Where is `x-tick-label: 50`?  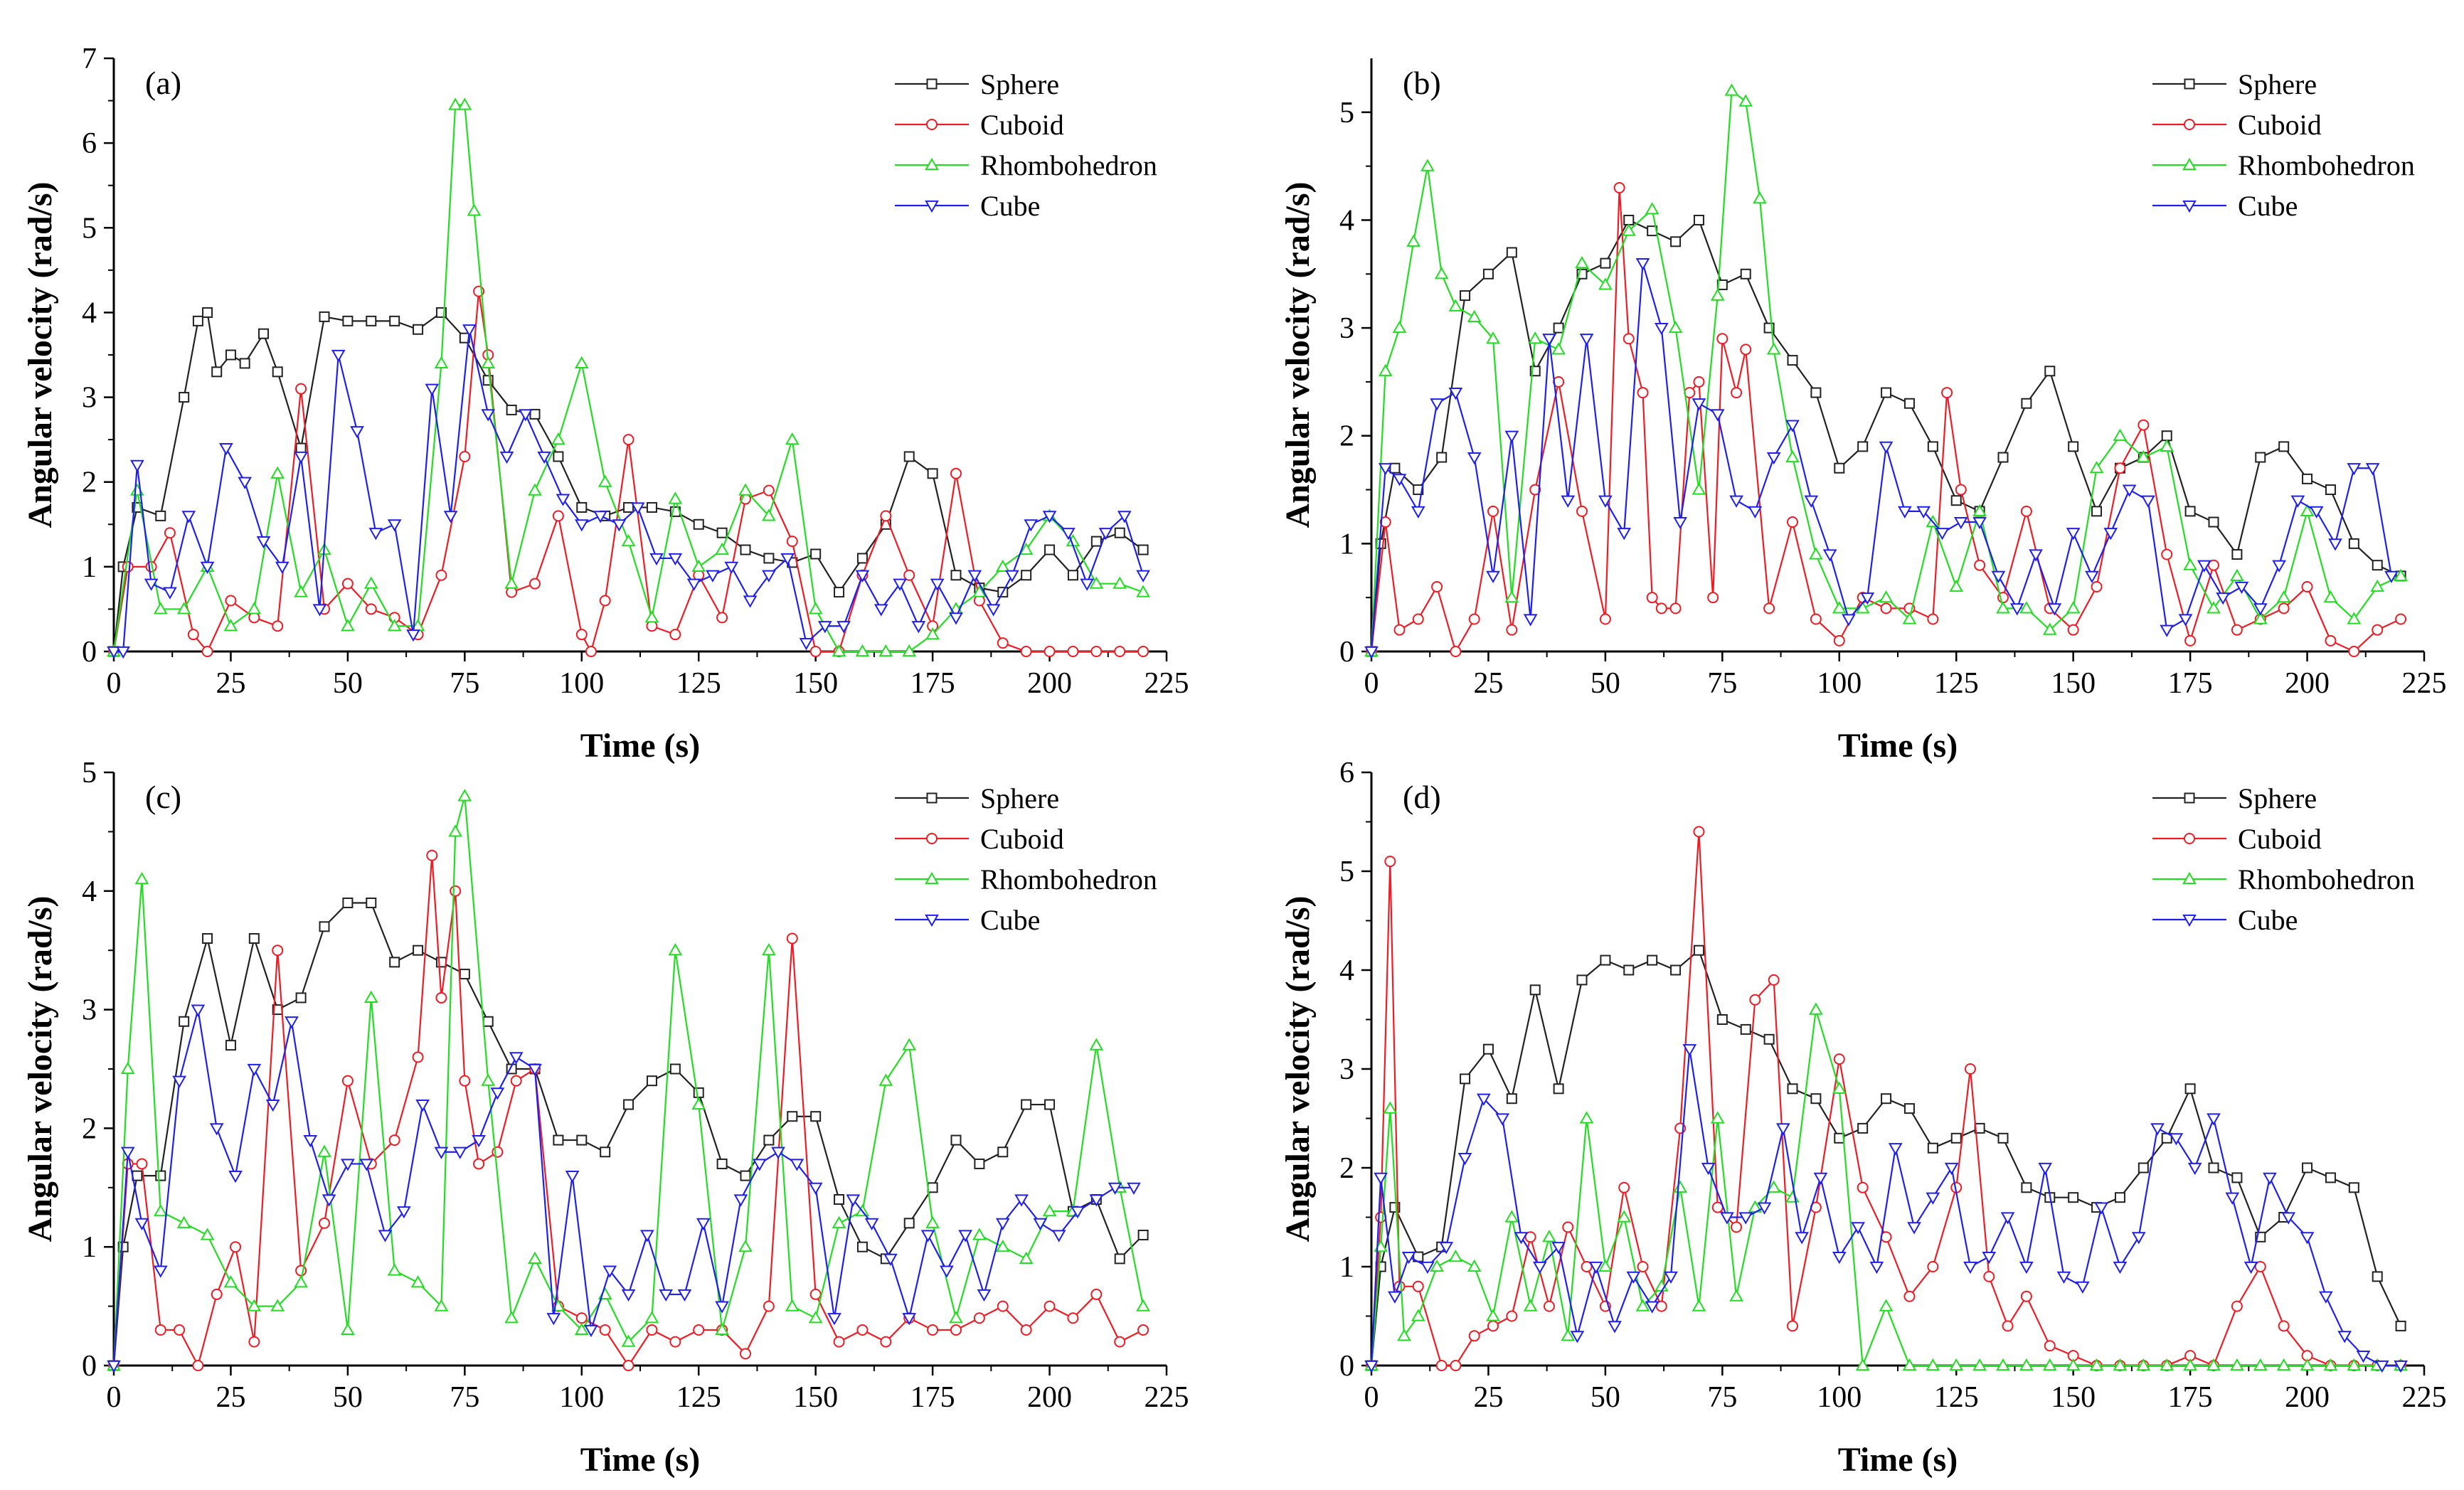
x-tick-label: 50 is located at coordinates (1605, 683).